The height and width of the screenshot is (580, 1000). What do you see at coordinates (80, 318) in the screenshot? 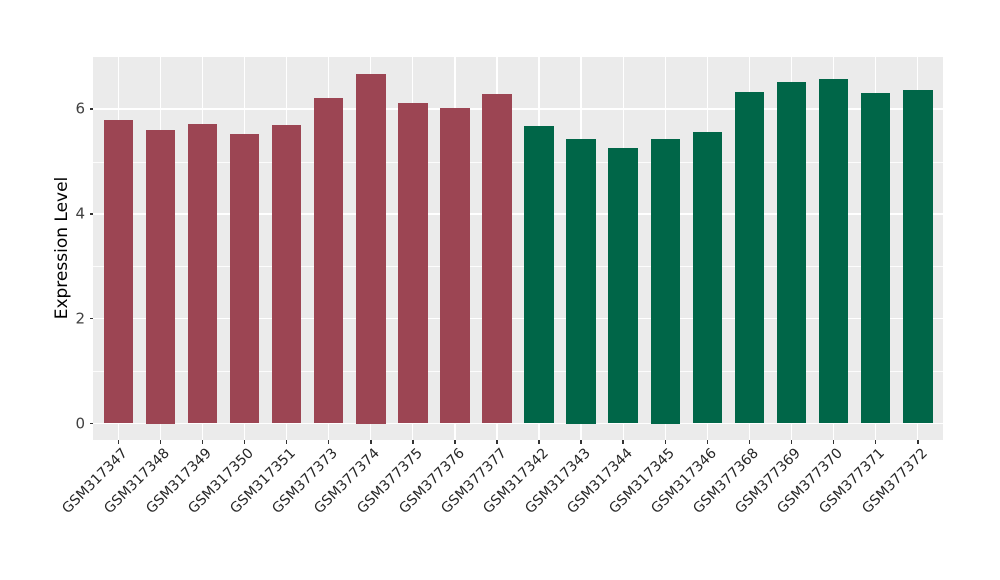
I see `y-tick-label: 2` at bounding box center [80, 318].